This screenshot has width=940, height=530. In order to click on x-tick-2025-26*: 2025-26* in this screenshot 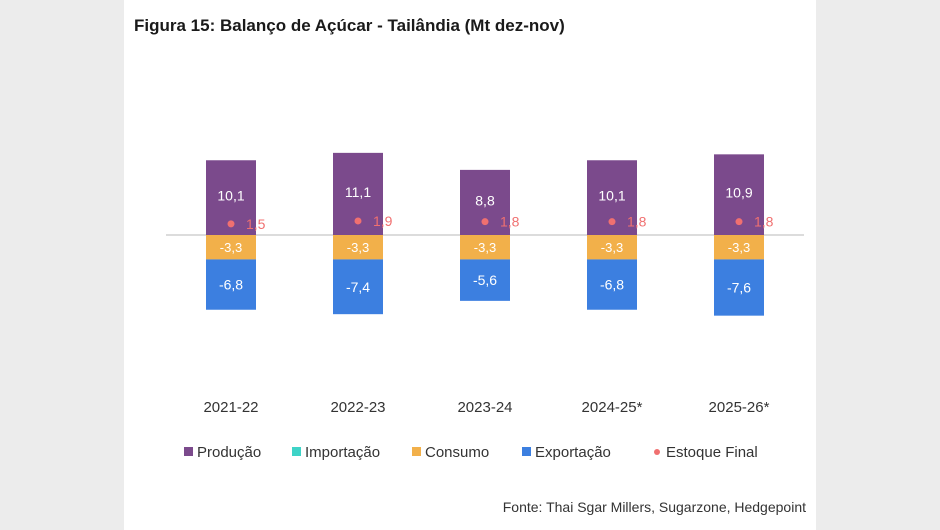, I will do `click(739, 407)`.